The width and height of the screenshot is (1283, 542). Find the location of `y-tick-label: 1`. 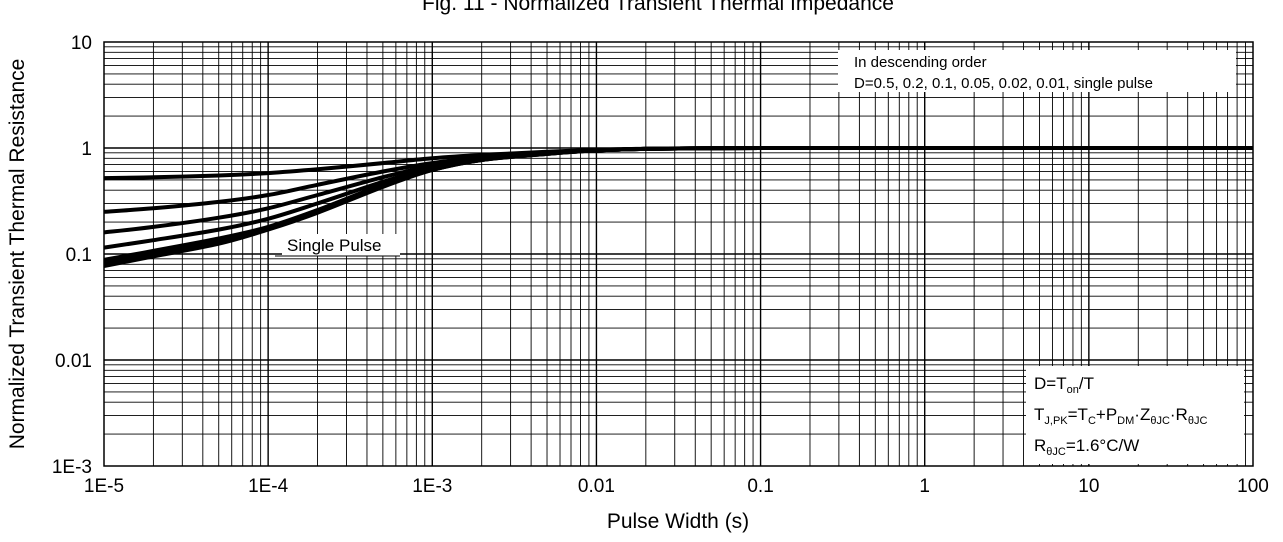

y-tick-label: 1 is located at coordinates (86, 149).